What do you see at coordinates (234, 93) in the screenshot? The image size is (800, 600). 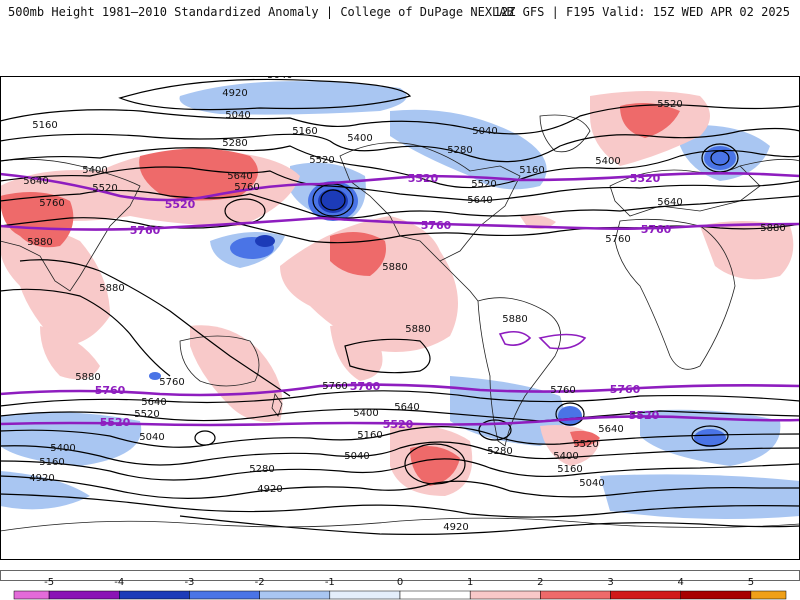 I see `height-label: 4920` at bounding box center [234, 93].